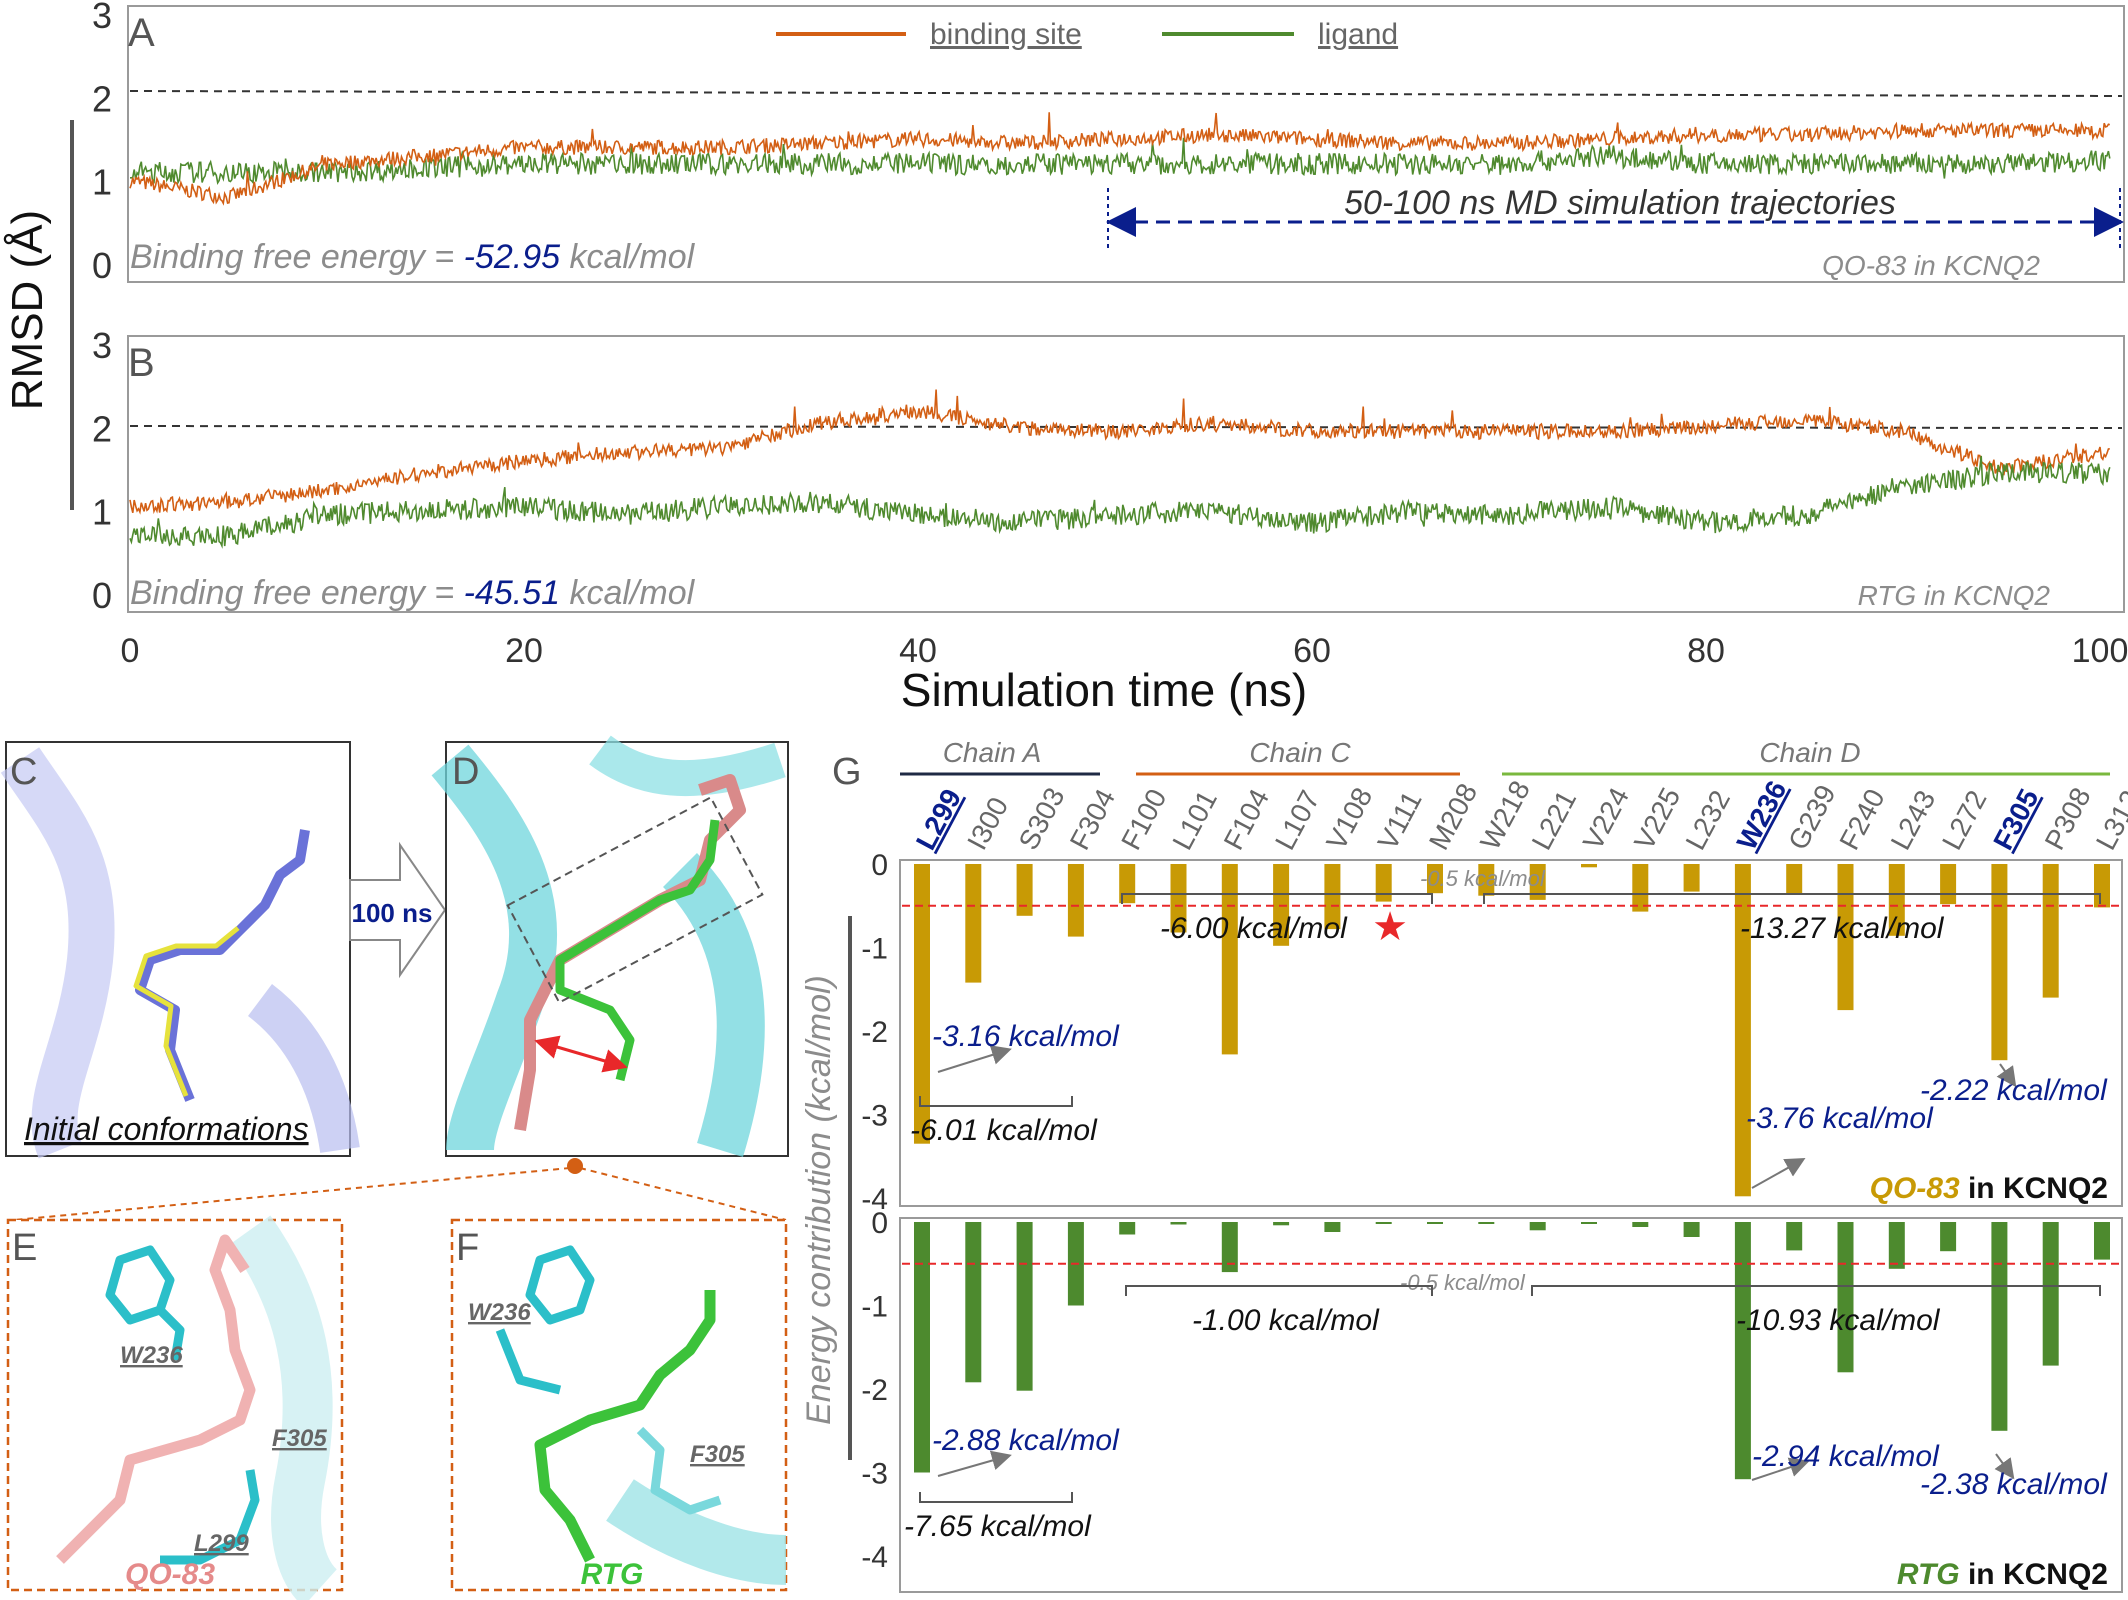 This screenshot has width=2128, height=1600. I want to click on panel-a-window-label: 50-100 ns MD simulation trajectories, so click(1620, 203).